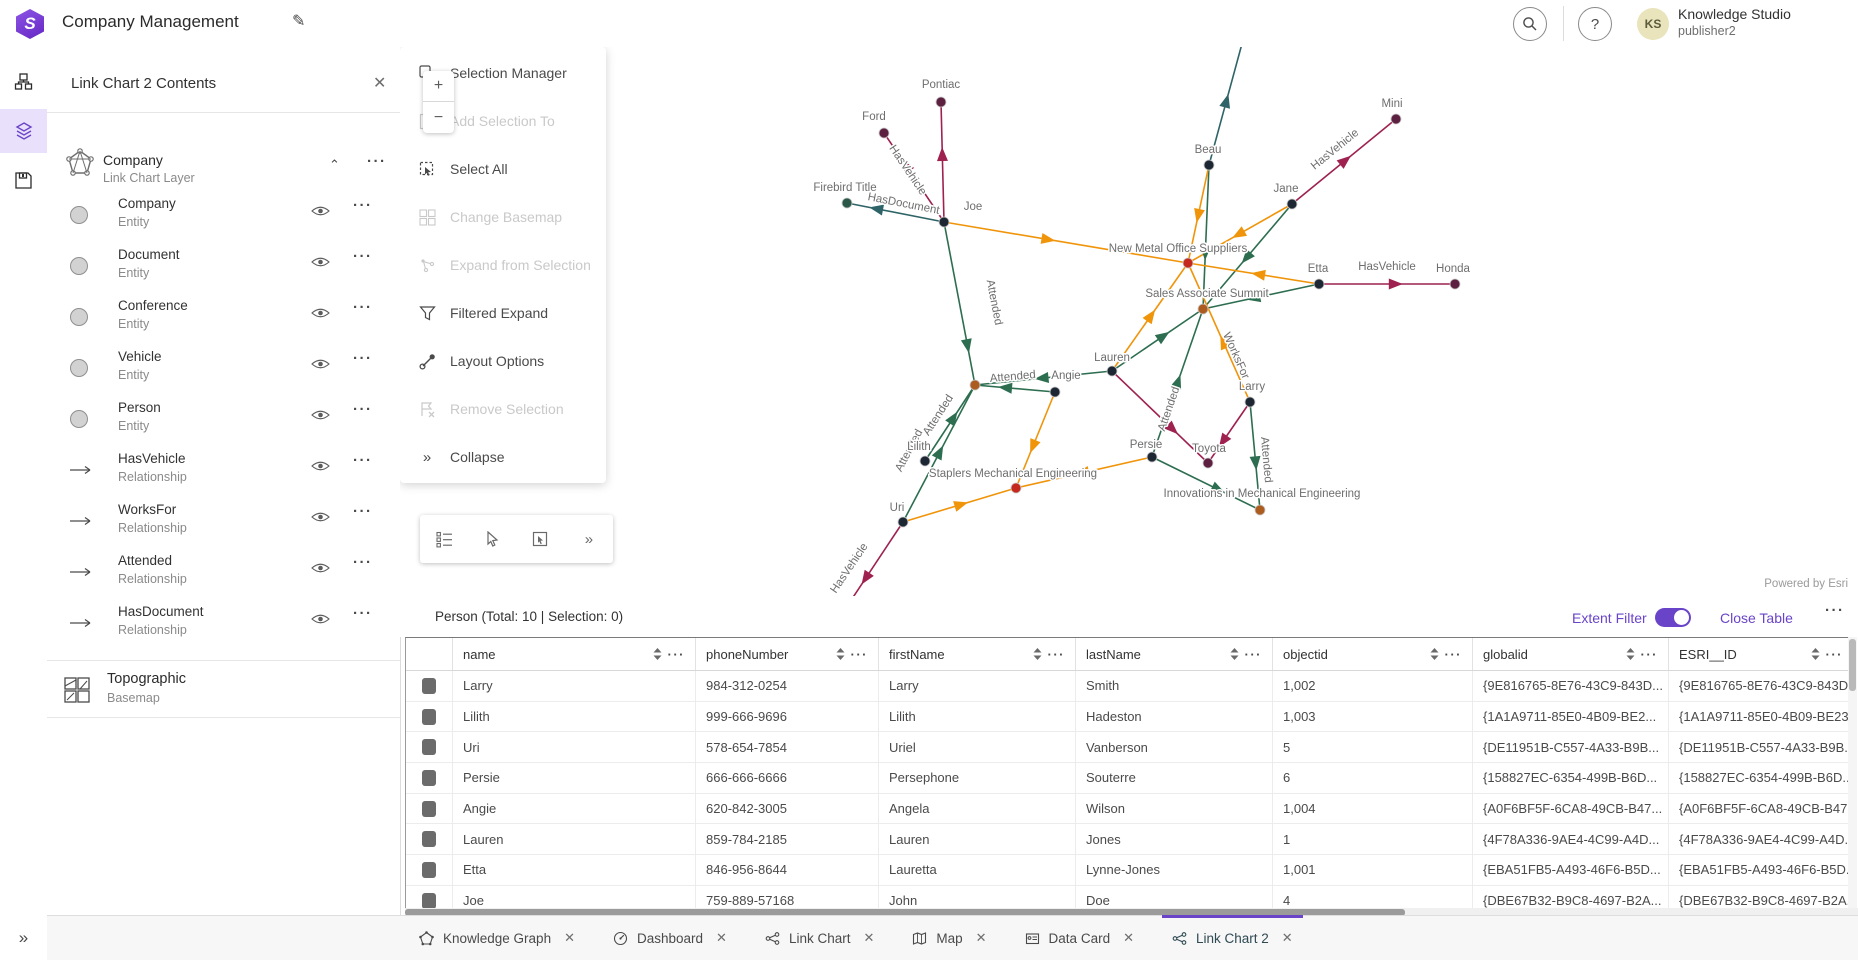 Image resolution: width=1858 pixels, height=960 pixels. What do you see at coordinates (1756, 618) in the screenshot?
I see `close-table-button: Close Table` at bounding box center [1756, 618].